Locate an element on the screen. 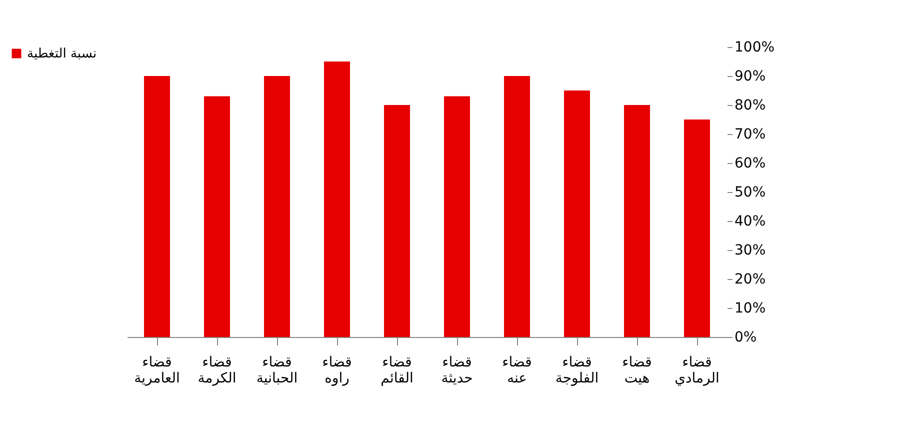 The image size is (911, 435). x-tick-label: قضاء هيت is located at coordinates (637, 370).